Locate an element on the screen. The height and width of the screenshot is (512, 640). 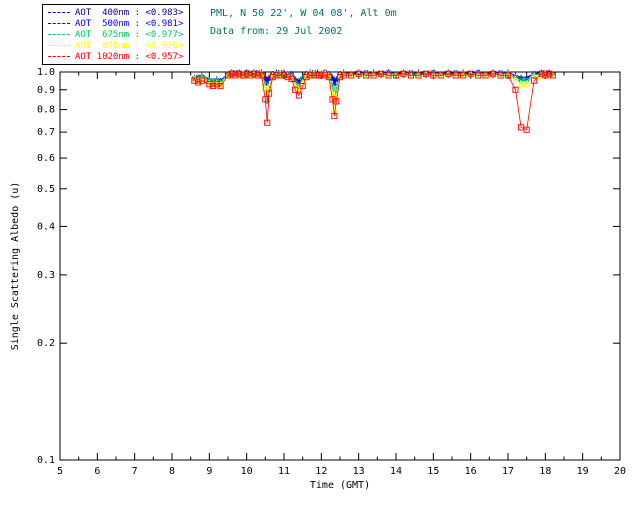
svg-text: 11 is located at coordinates (284, 471).